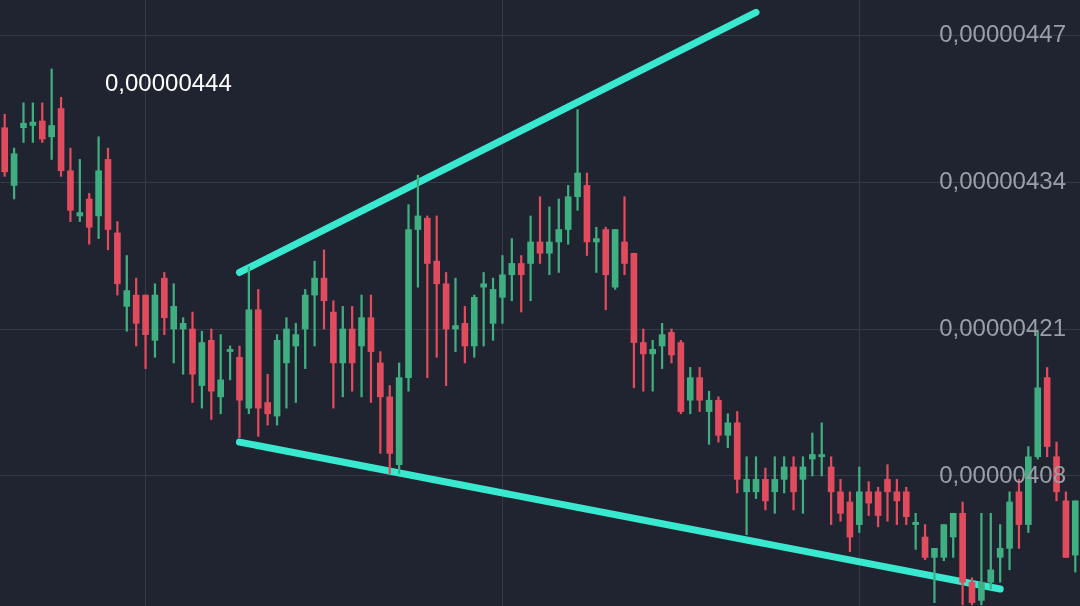 This screenshot has width=1080, height=606. Describe the element at coordinates (168, 82) in the screenshot. I see `annotation: 0,00000444` at that location.